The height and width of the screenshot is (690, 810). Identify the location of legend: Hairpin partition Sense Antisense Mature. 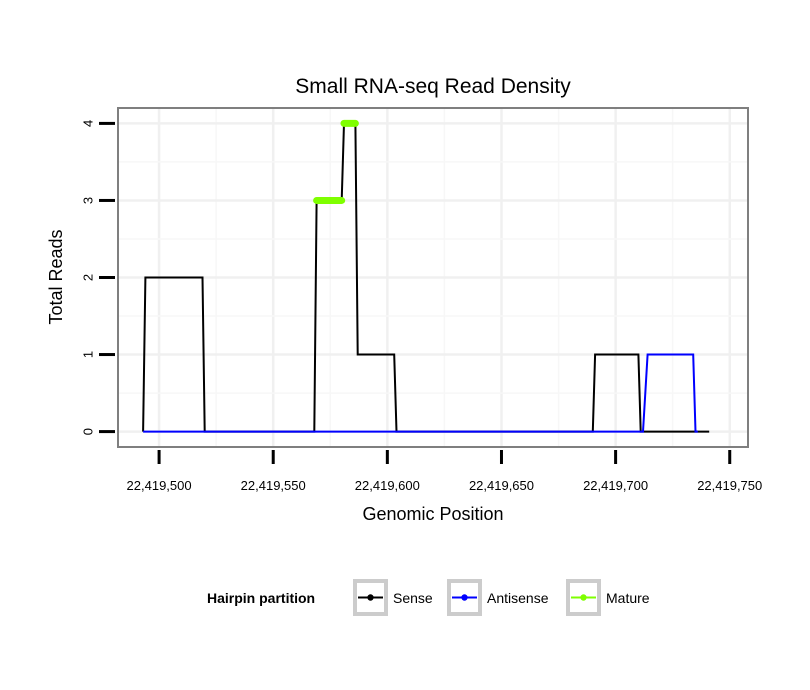
(428, 597).